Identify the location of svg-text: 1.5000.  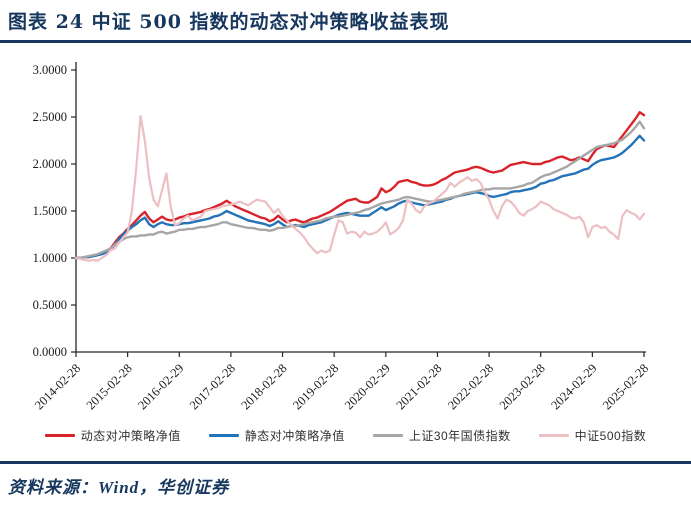
(50, 211).